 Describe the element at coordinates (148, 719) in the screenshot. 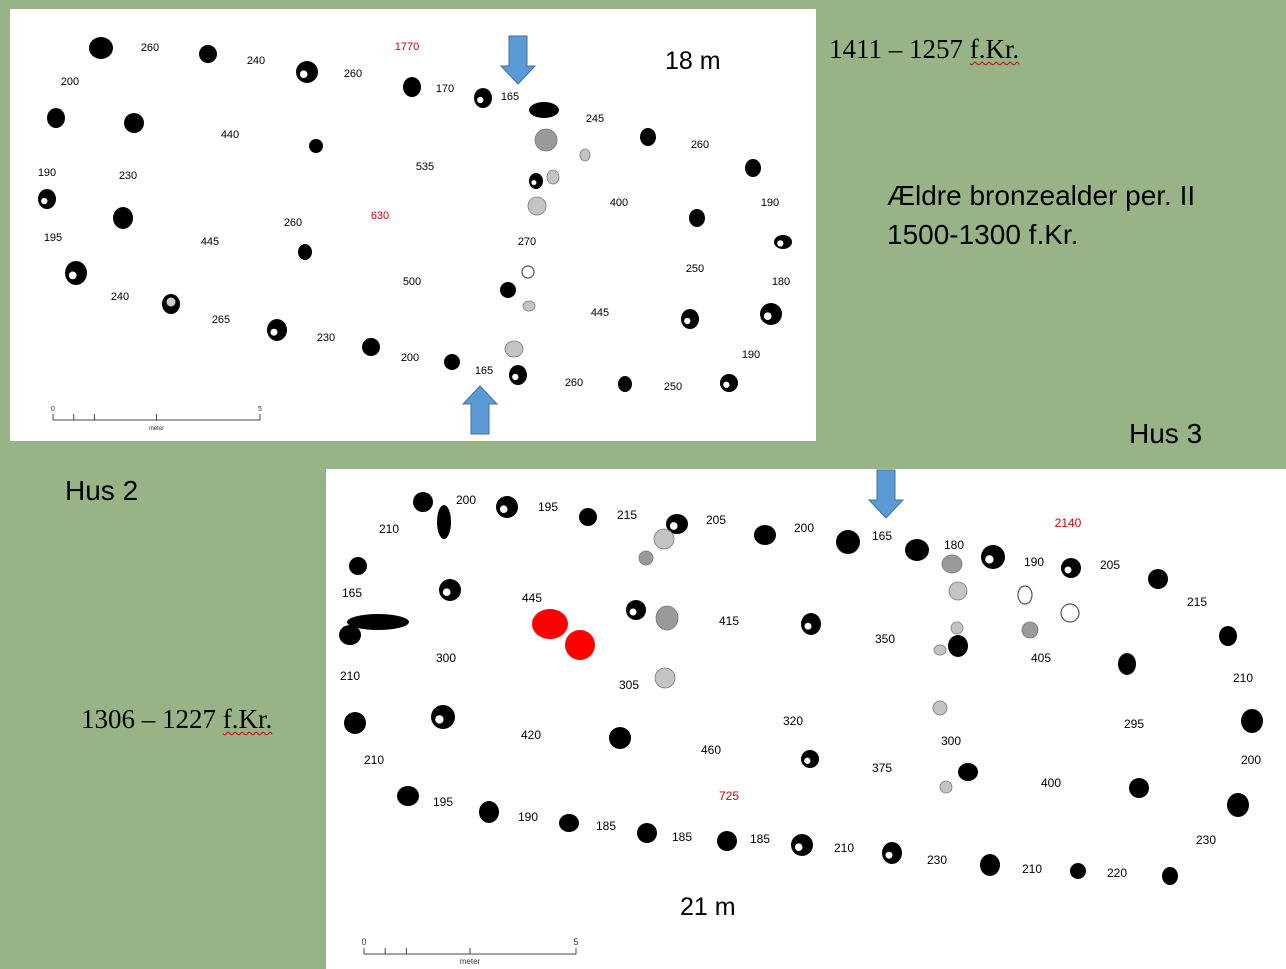

I see `dating-bottom-range: 1306 – 1227` at that location.